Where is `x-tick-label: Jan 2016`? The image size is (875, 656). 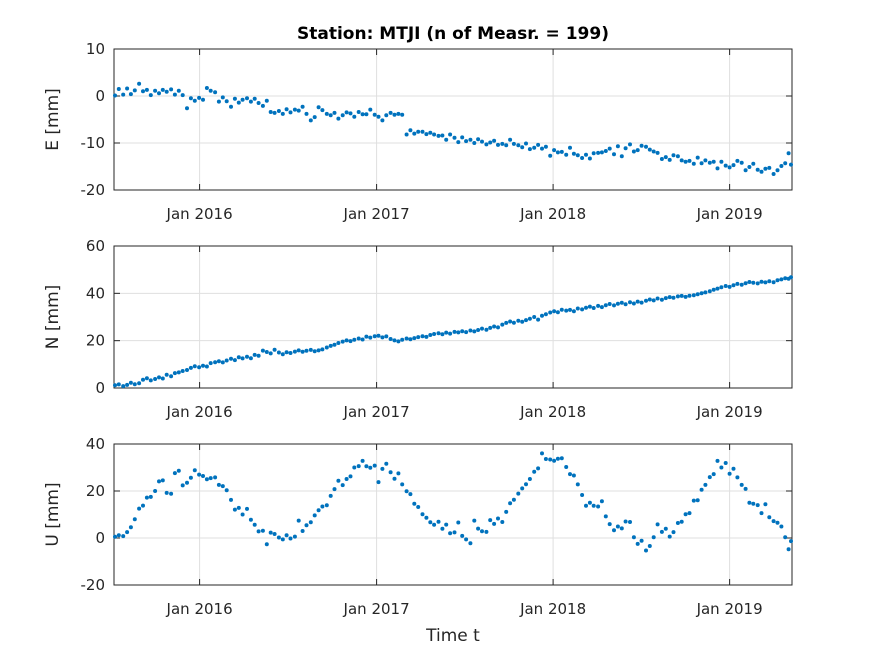 x-tick-label: Jan 2016 is located at coordinates (199, 412).